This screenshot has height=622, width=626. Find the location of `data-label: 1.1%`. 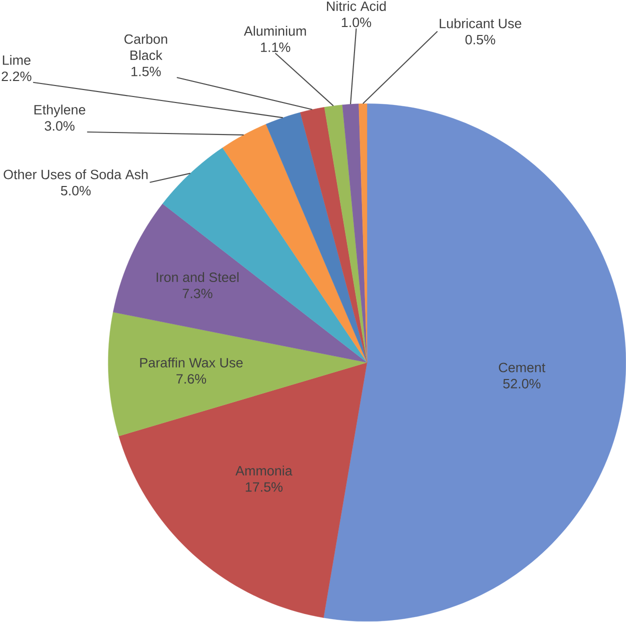

data-label: 1.1% is located at coordinates (275, 47).